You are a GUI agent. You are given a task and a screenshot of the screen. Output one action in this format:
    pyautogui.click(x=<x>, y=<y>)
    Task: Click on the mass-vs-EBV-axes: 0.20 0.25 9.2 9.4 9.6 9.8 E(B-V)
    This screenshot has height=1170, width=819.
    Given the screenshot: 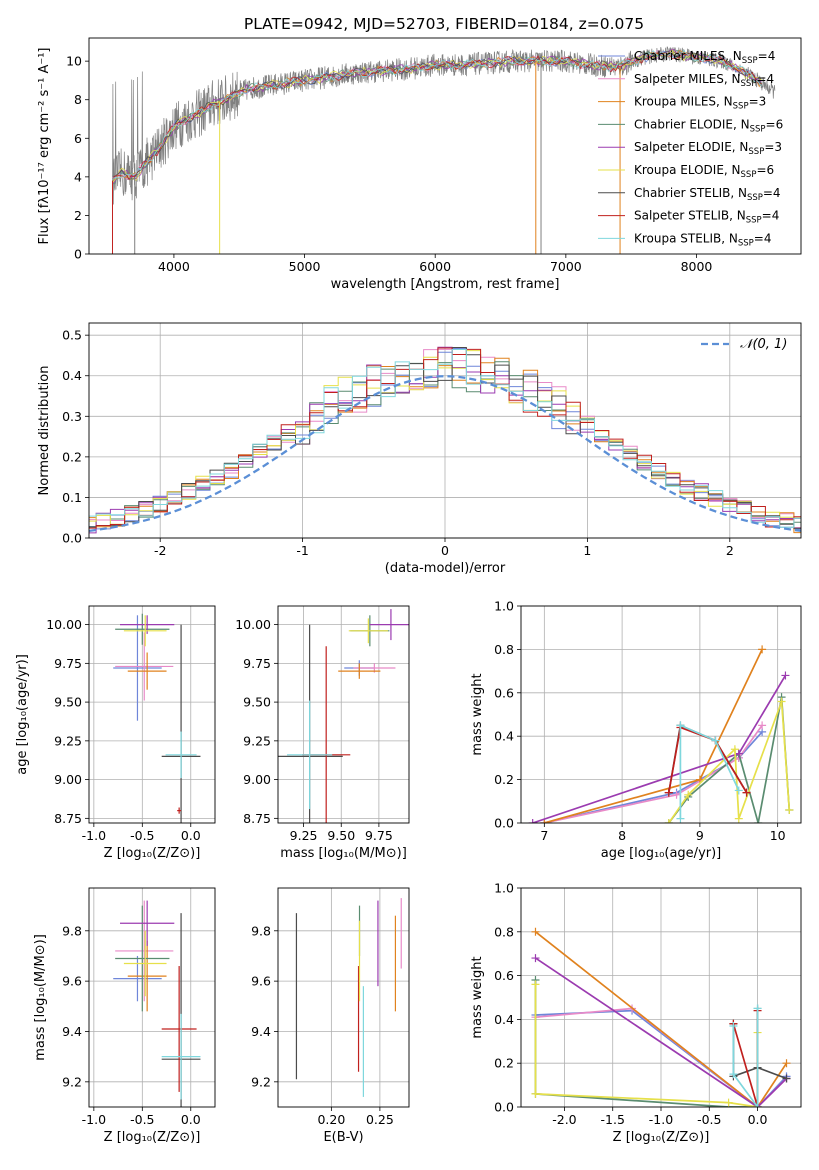 What is the action you would take?
    pyautogui.click(x=330, y=1016)
    